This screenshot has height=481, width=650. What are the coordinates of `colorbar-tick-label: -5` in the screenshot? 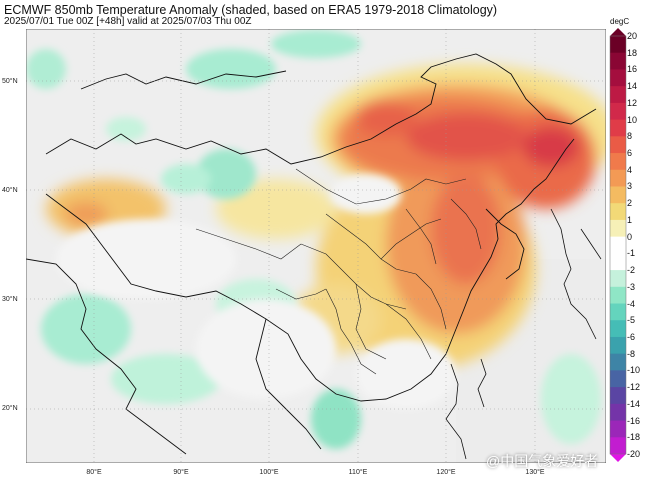 It's located at (631, 320).